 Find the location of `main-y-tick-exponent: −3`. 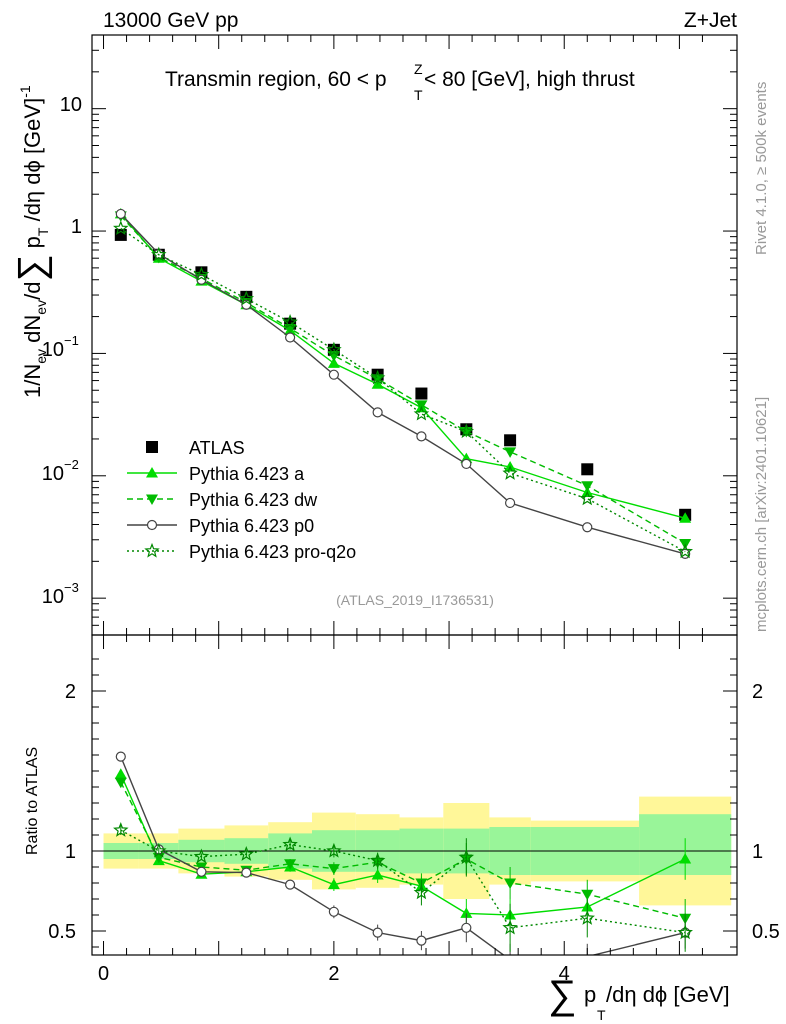

main-y-tick-exponent: −3 is located at coordinates (71, 587).